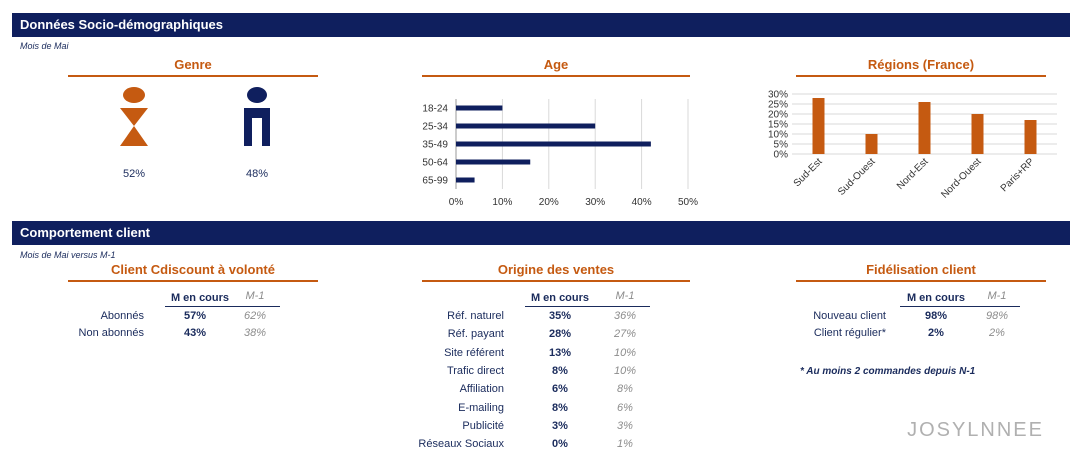 This screenshot has height=460, width=1080. What do you see at coordinates (808, 172) in the screenshot?
I see `region-category-label: Sud-Est` at bounding box center [808, 172].